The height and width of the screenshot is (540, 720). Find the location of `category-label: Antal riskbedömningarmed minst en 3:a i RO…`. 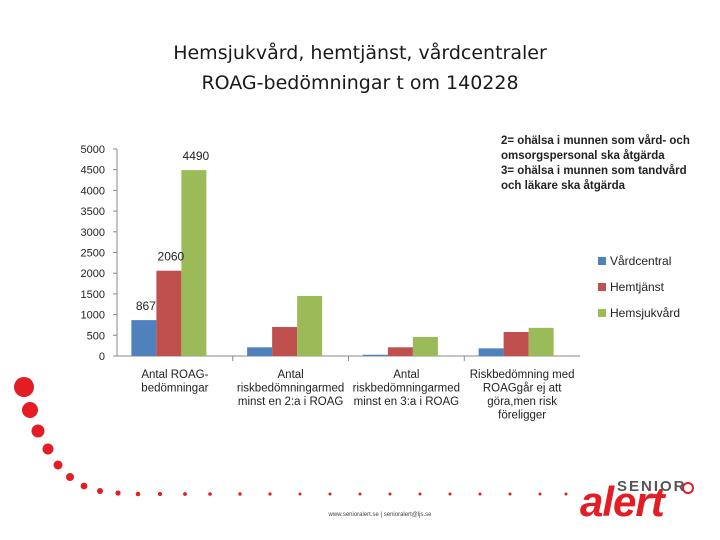

category-label: Antal riskbedömningarmed minst en 3:a i RO… is located at coordinates (406, 388).